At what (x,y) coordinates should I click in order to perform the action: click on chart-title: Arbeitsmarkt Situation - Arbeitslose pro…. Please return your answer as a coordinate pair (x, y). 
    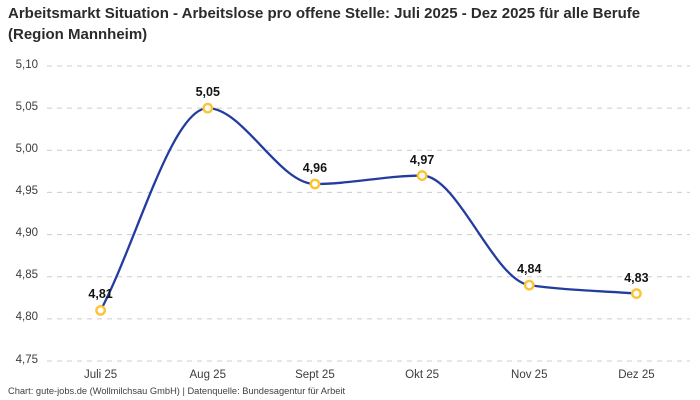
    Looking at the image, I should click on (324, 24).